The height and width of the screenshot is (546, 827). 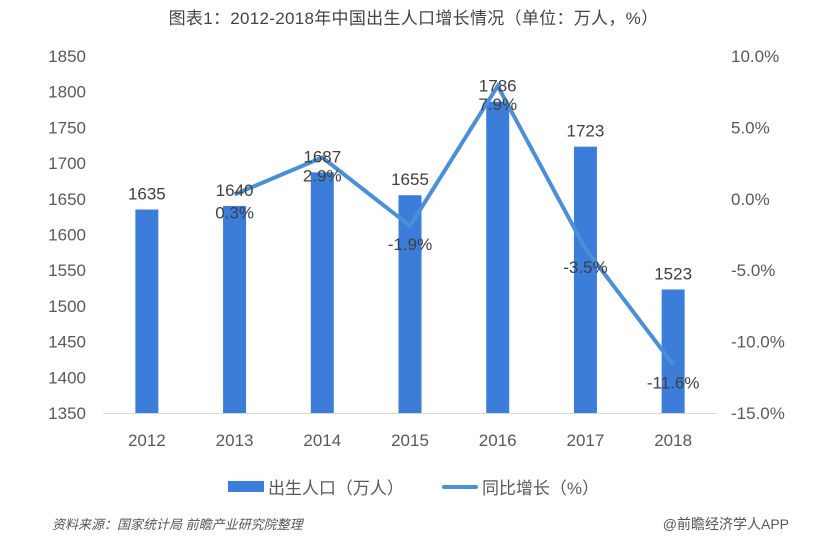 What do you see at coordinates (67, 199) in the screenshot?
I see `left-axis-tick: 1650` at bounding box center [67, 199].